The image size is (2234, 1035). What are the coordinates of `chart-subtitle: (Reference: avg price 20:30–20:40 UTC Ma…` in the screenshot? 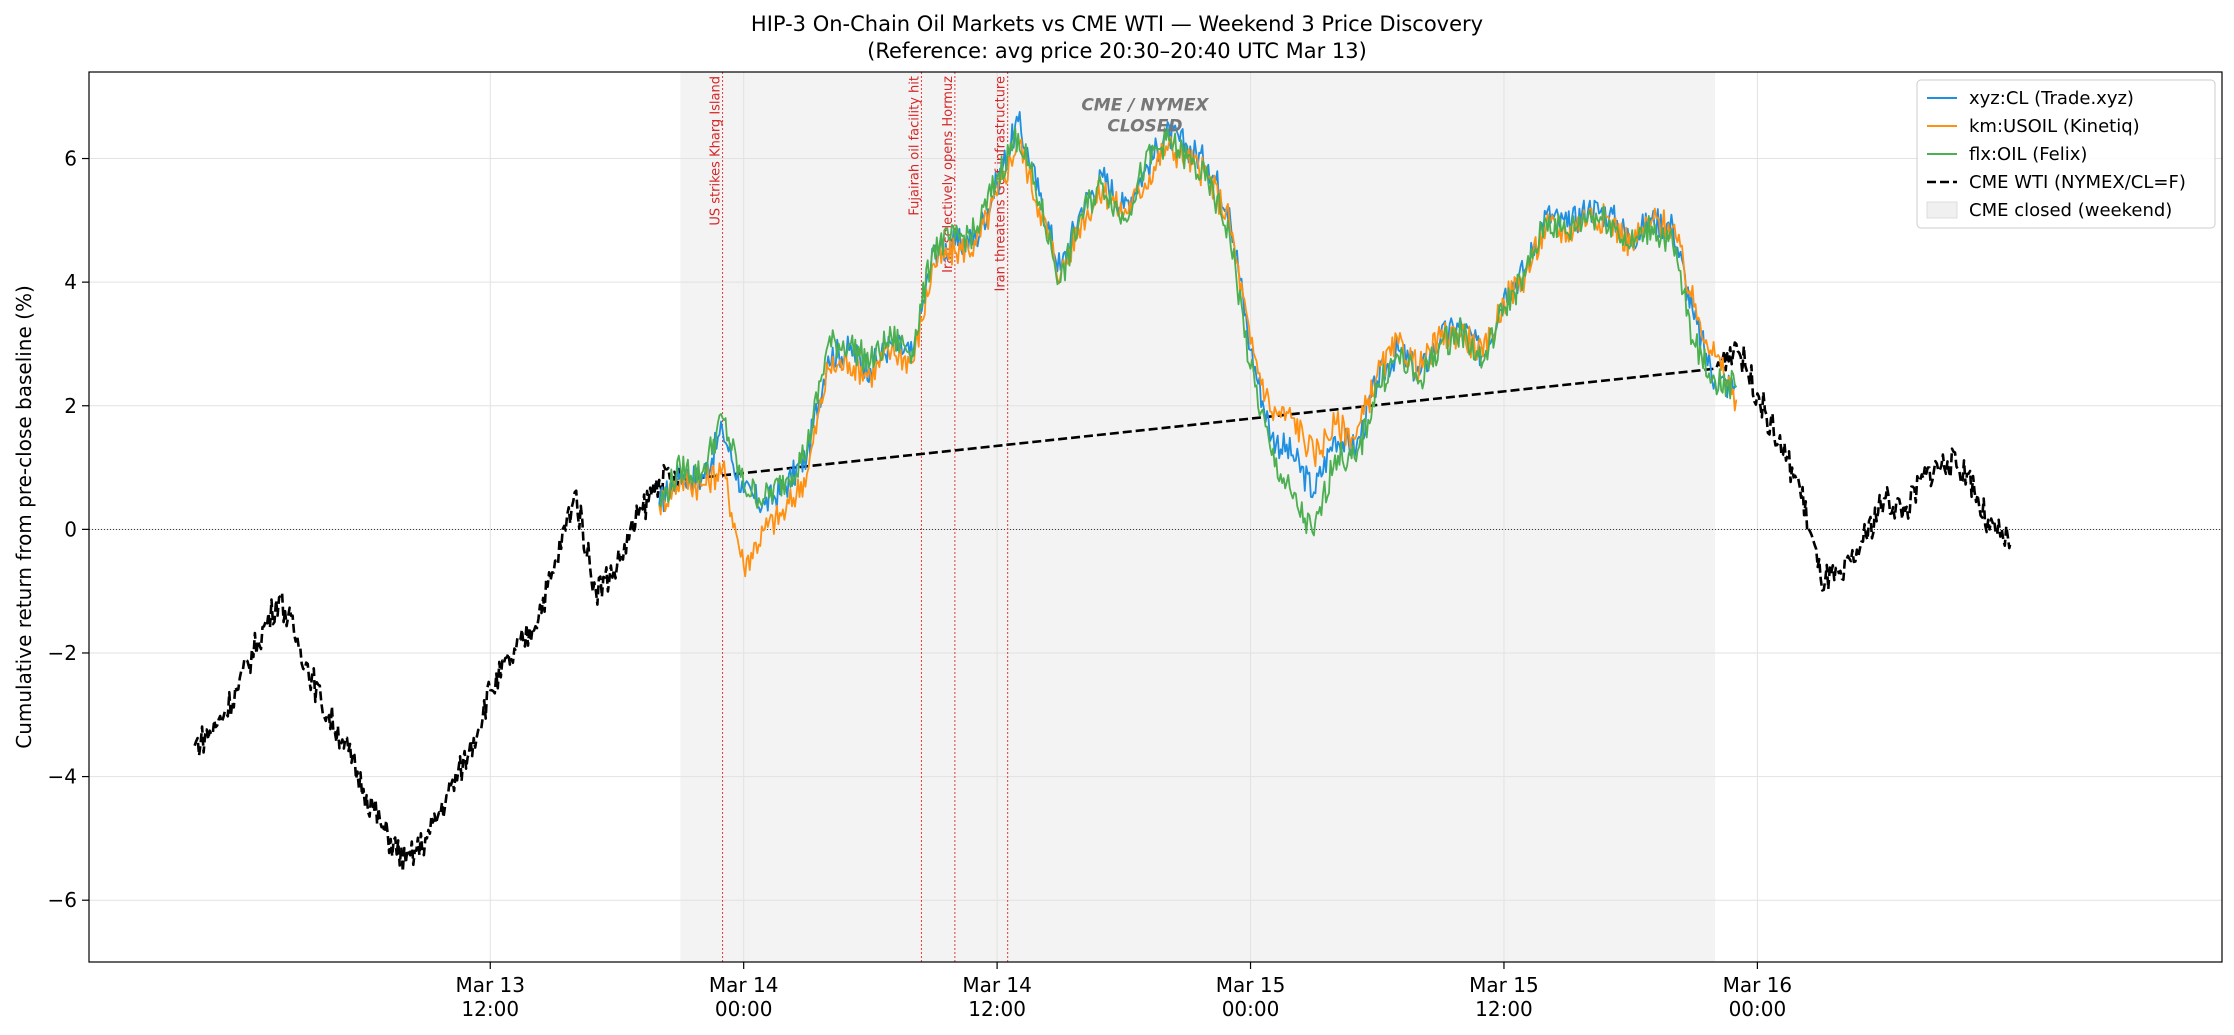 It's located at (1117, 51).